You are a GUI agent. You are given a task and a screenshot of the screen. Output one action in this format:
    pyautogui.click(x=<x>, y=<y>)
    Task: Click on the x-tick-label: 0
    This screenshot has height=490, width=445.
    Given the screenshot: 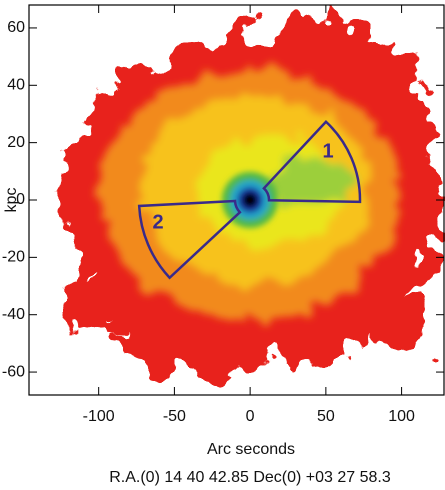 What is the action you would take?
    pyautogui.click(x=250, y=416)
    